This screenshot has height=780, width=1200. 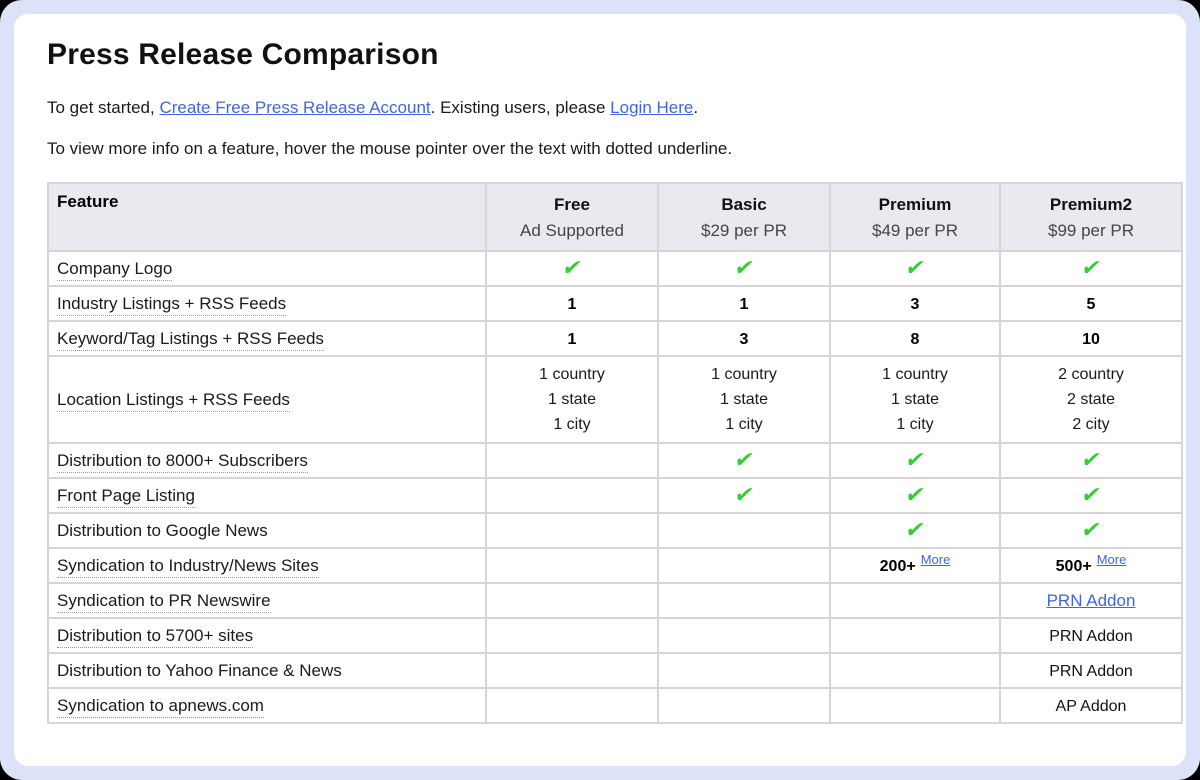 I want to click on feature-label: Company Logo, so click(x=115, y=269).